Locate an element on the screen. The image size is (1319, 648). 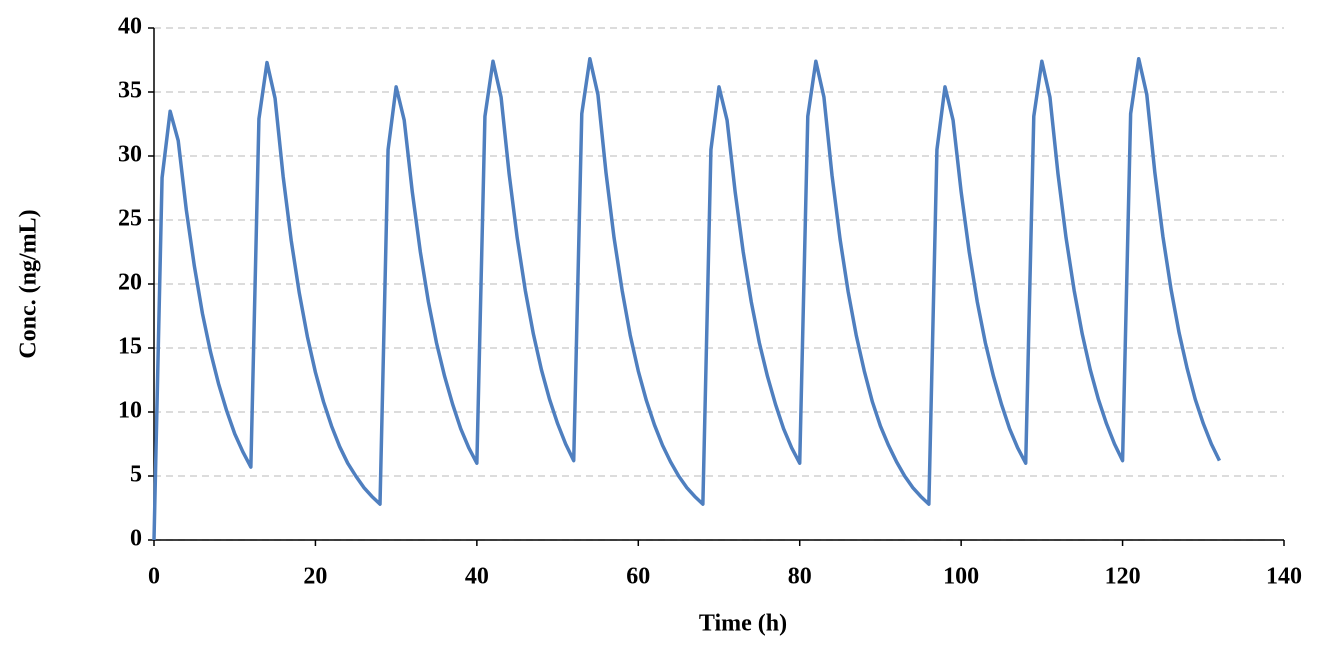
x-tick-label: 80 is located at coordinates (800, 577).